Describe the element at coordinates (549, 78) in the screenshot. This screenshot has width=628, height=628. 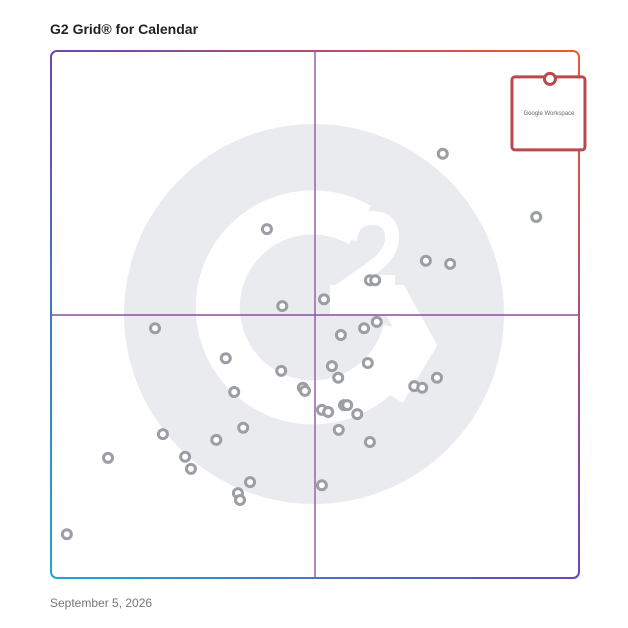
I see `highlight-point` at that location.